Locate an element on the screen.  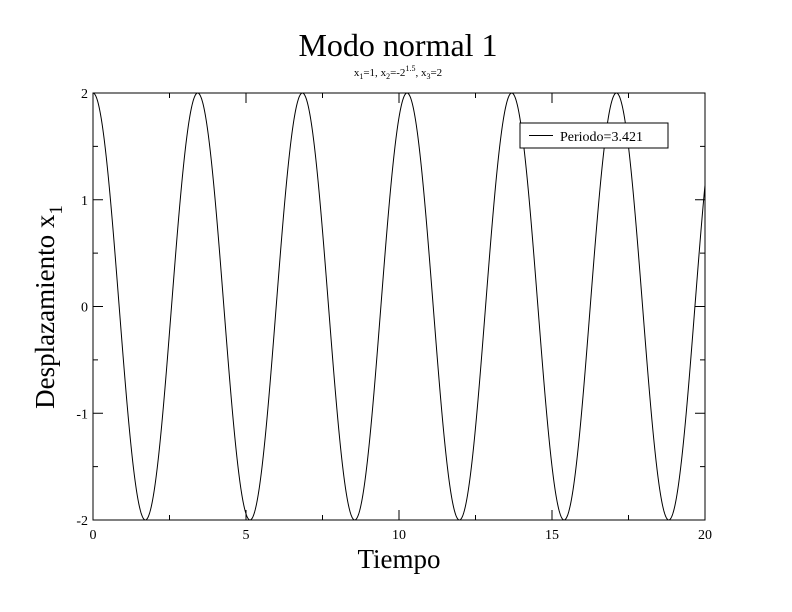
x-tick-label: 20 is located at coordinates (705, 535).